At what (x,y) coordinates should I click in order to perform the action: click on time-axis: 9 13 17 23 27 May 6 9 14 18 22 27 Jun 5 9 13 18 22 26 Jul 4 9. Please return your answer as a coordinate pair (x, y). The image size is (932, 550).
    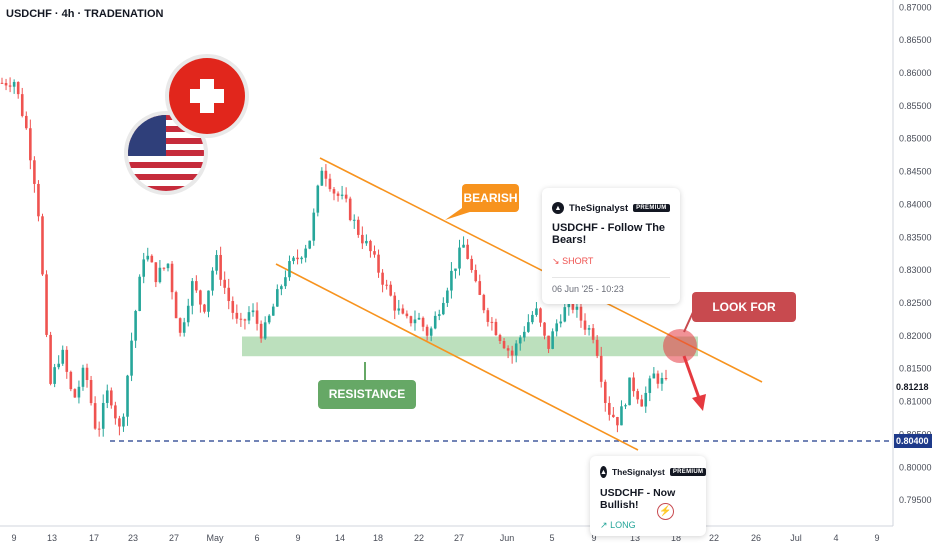
    Looking at the image, I should click on (445, 538).